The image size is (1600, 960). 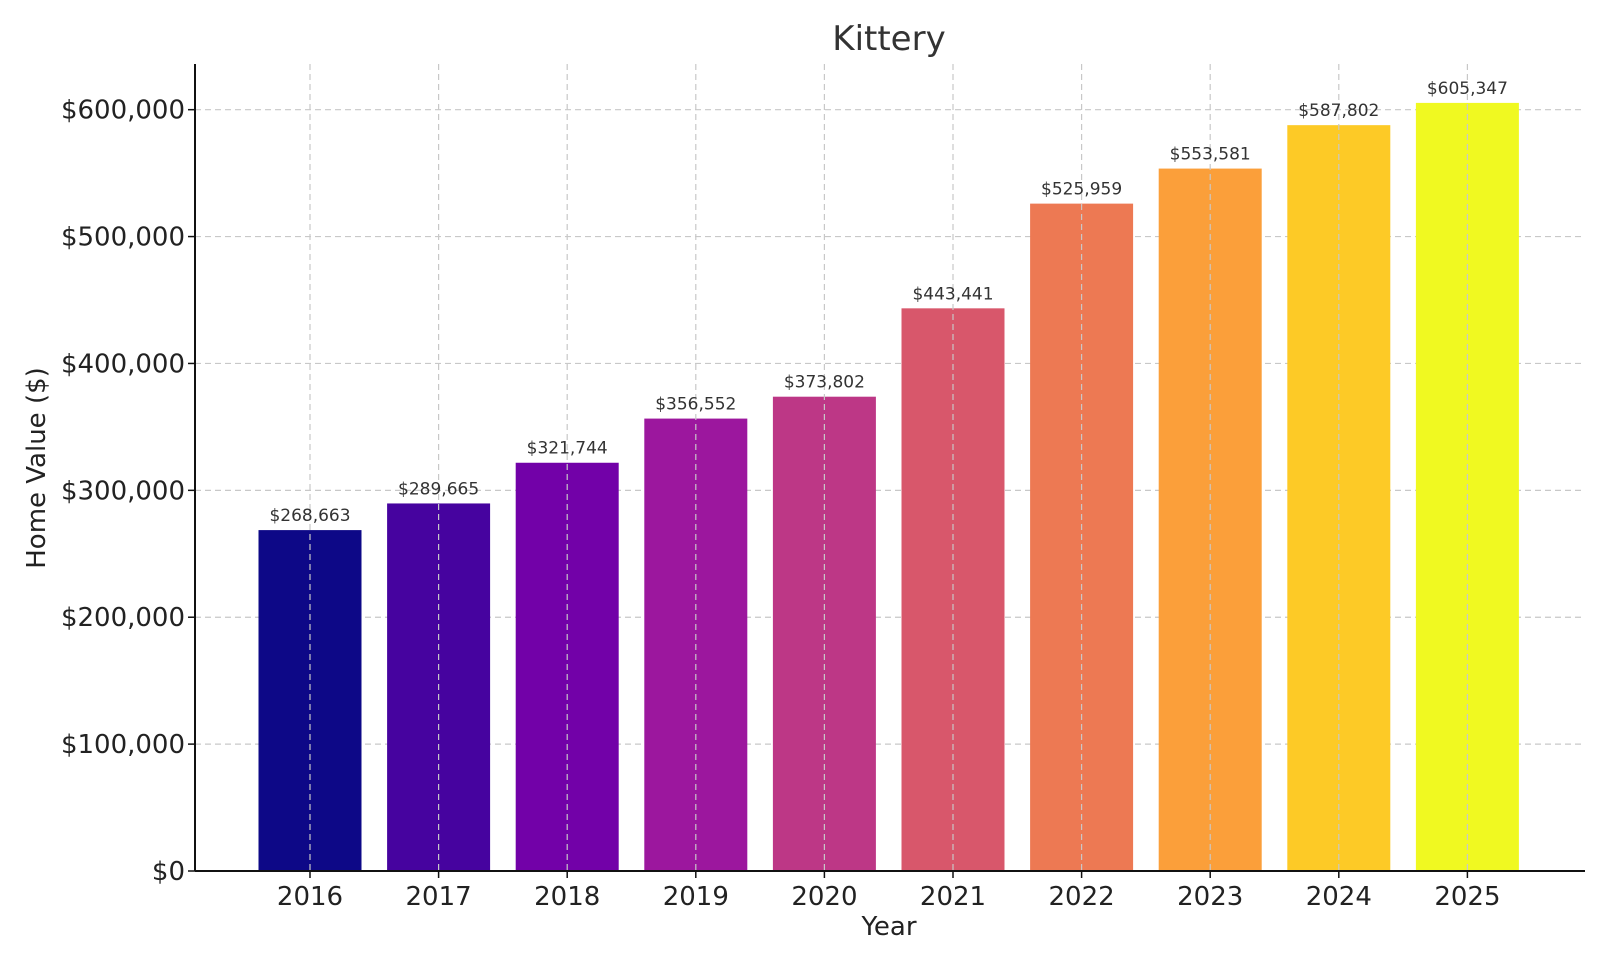 What do you see at coordinates (168, 872) in the screenshot?
I see `y-tick-label: $0` at bounding box center [168, 872].